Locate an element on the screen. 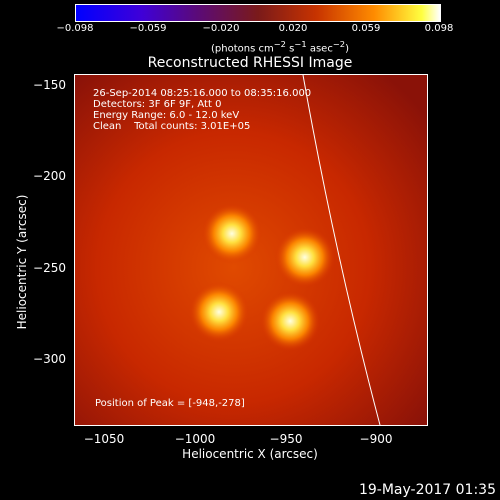 This screenshot has height=500, width=500. x-tick-label: −1000 is located at coordinates (195, 439).